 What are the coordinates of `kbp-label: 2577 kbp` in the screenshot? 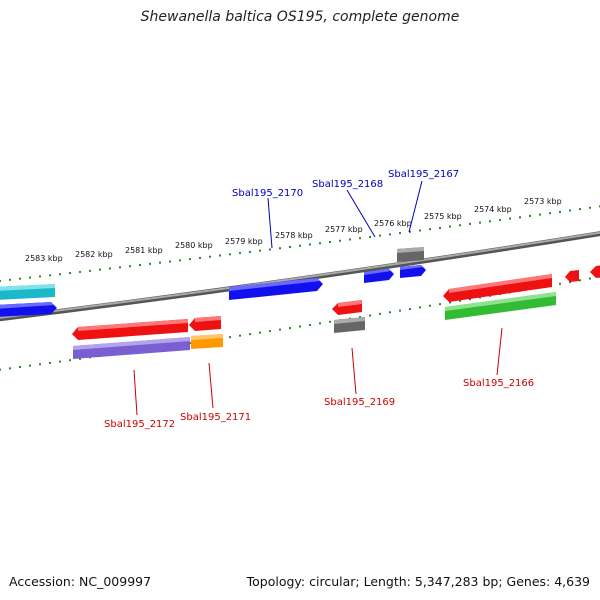 It's located at (344, 229).